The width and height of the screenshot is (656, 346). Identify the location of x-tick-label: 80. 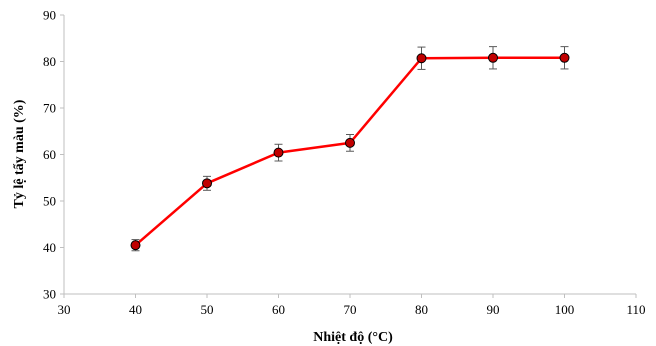
(421, 309).